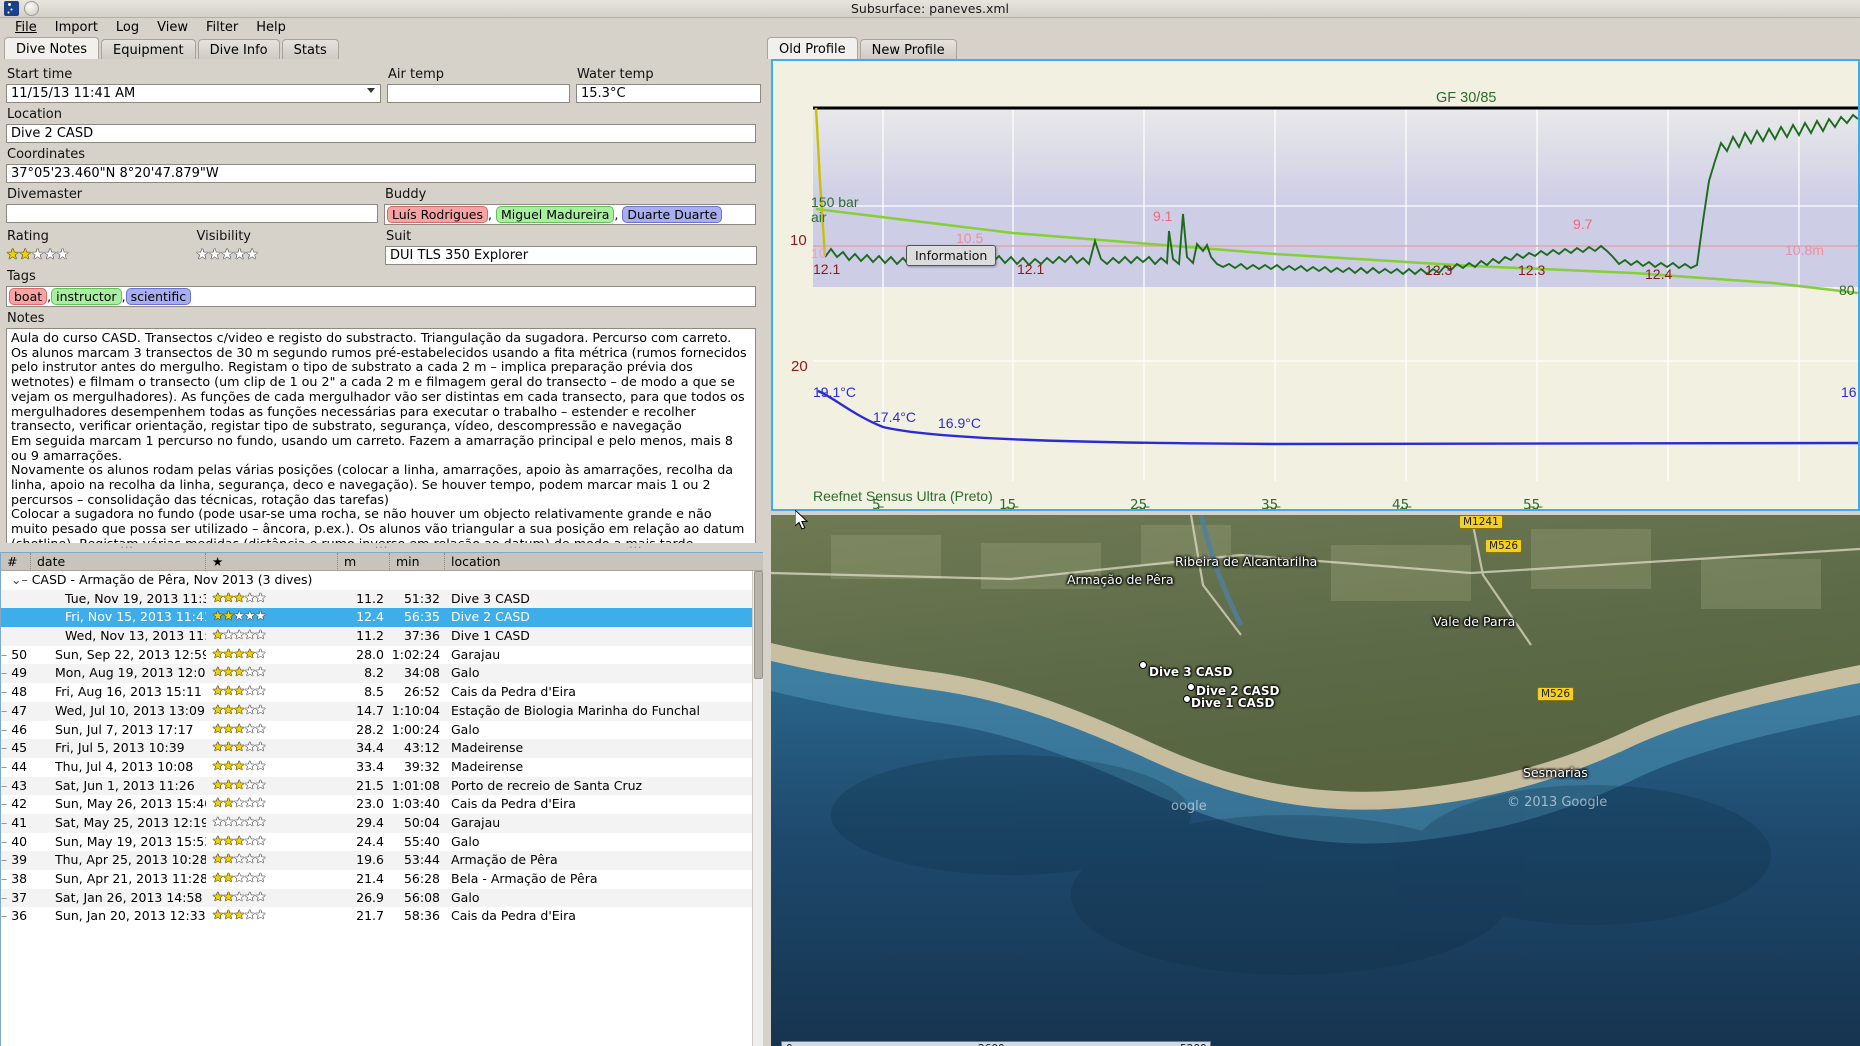 Image resolution: width=1860 pixels, height=1046 pixels. What do you see at coordinates (571, 255) in the screenshot?
I see `suit-input: DUI TLS 350 Explorer` at bounding box center [571, 255].